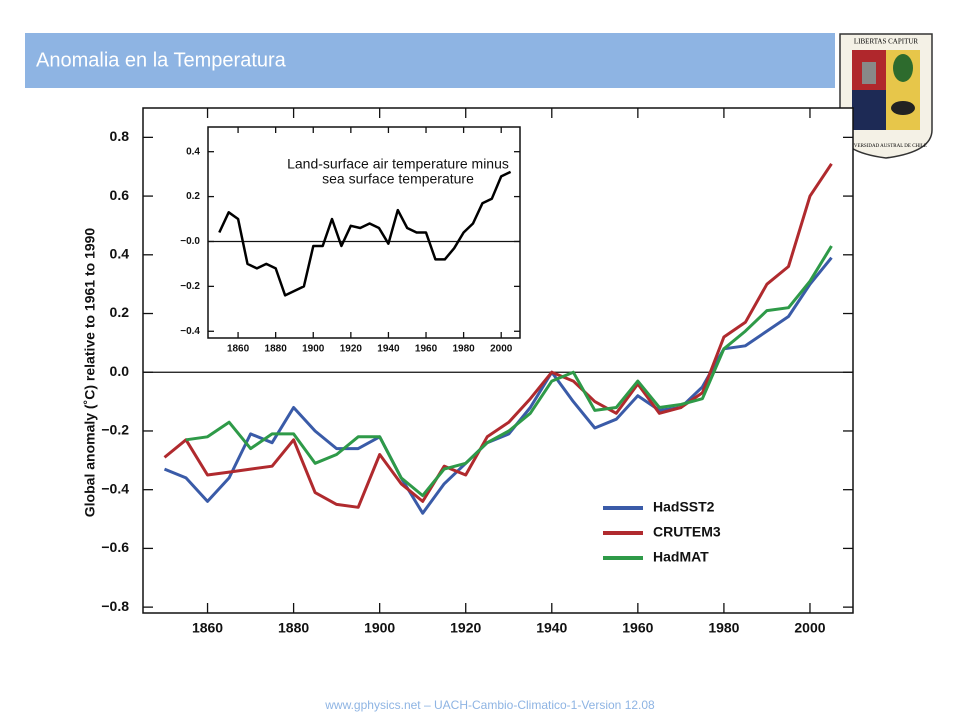 Image resolution: width=960 pixels, height=720 pixels. What do you see at coordinates (886, 146) in the screenshot?
I see `logo-name: UNIVERSIDAD AUSTRAL DE CHILE` at bounding box center [886, 146].